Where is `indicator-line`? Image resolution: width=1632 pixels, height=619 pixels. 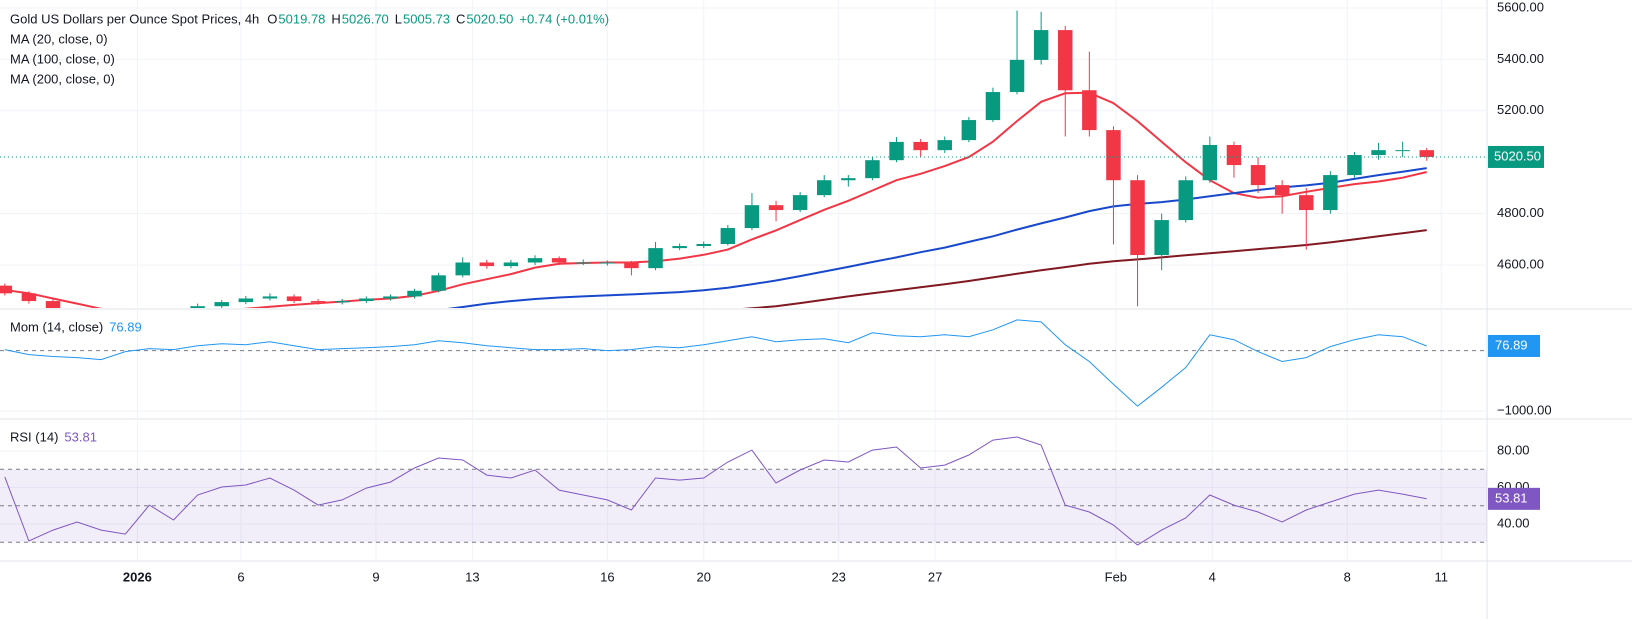 indicator-line is located at coordinates (715, 363).